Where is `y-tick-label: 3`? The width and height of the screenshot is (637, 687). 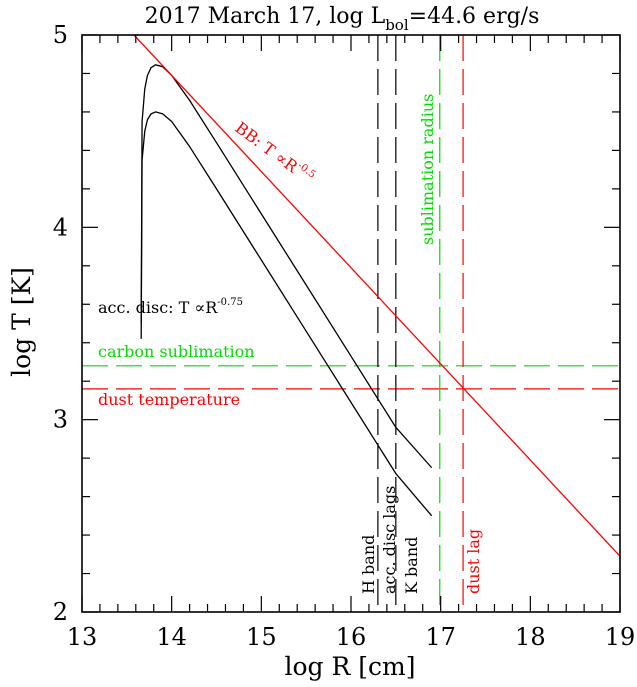
y-tick-label: 3 is located at coordinates (60, 420).